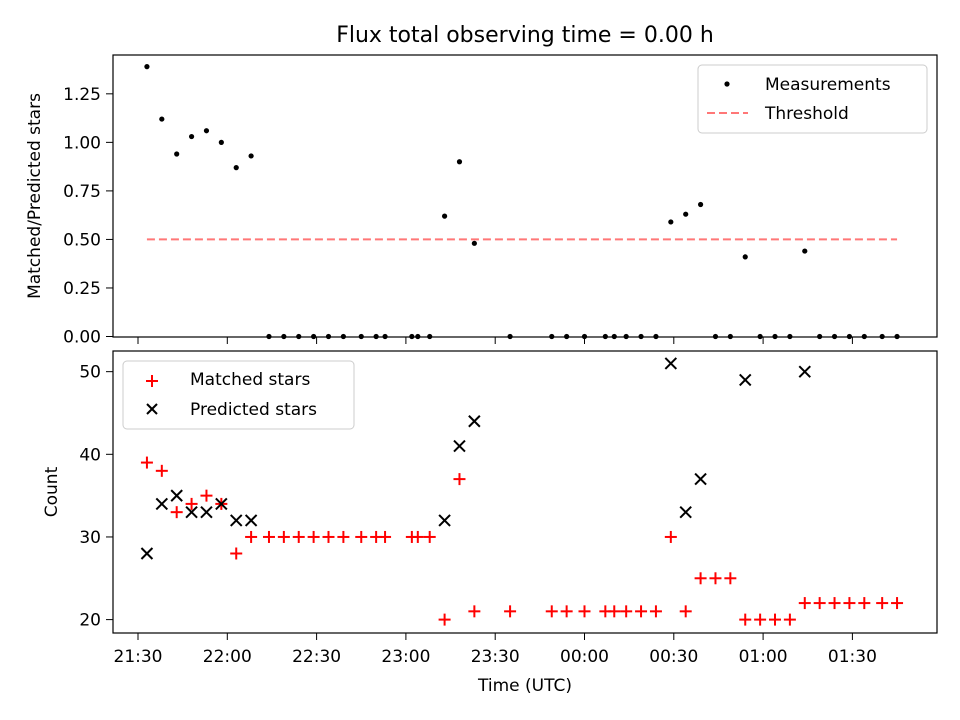 This screenshot has height=720, width=960. What do you see at coordinates (250, 380) in the screenshot?
I see `legend-label-matched: Matched stars` at bounding box center [250, 380].